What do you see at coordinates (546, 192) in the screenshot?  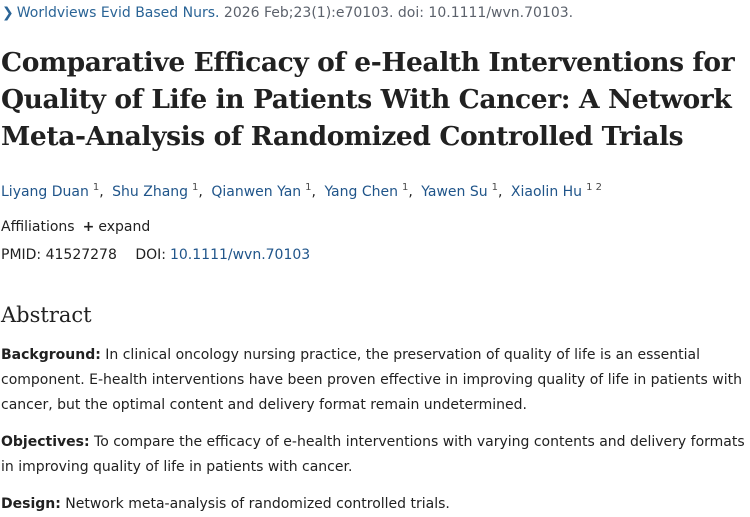 I see `author-link: Xiaolin Hu` at bounding box center [546, 192].